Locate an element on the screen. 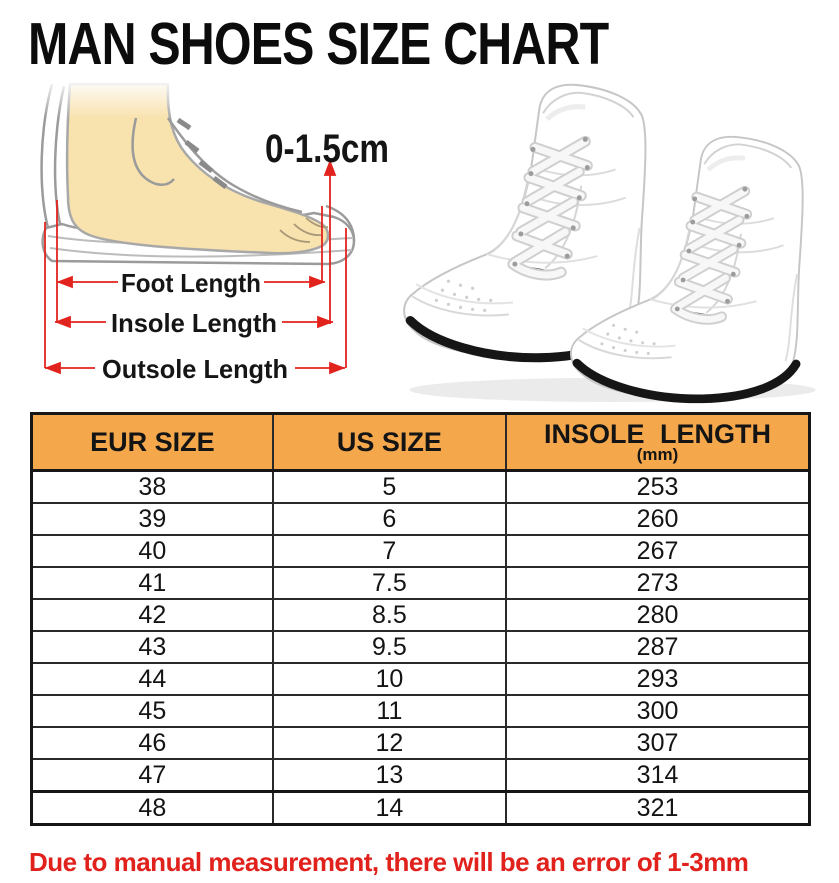  eur-cell: 42 is located at coordinates (152, 615).